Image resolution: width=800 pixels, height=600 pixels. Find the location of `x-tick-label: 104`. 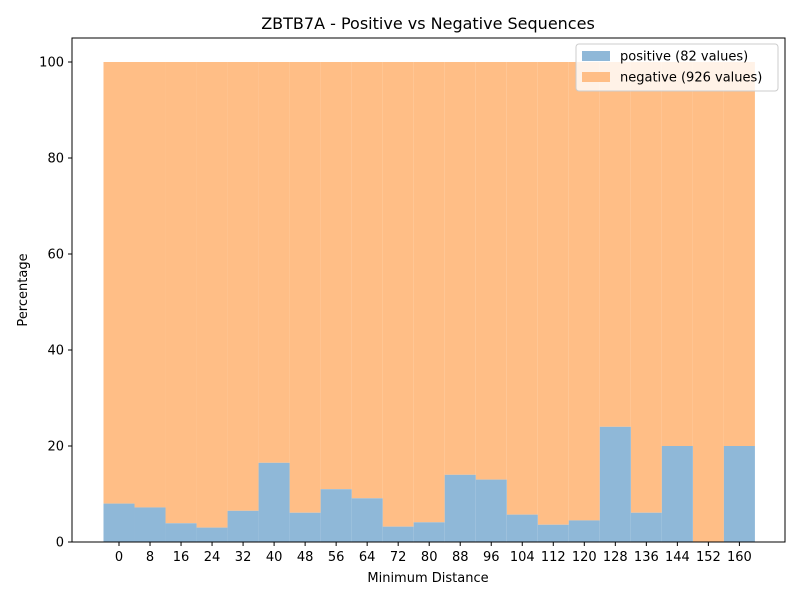

x-tick-label: 104 is located at coordinates (522, 557).